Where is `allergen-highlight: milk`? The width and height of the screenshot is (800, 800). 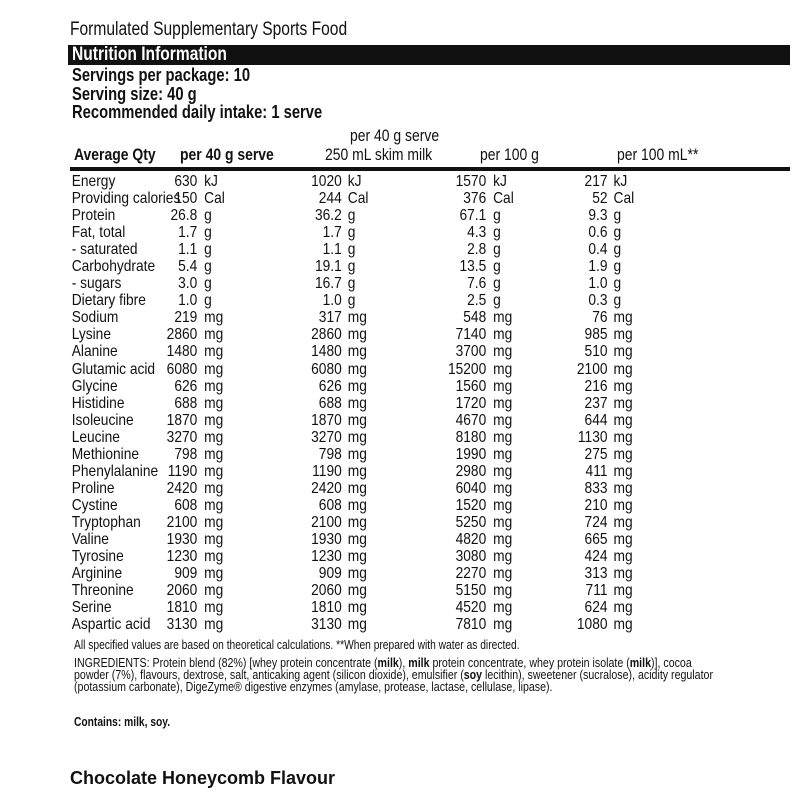
allergen-highlight: milk is located at coordinates (388, 663).